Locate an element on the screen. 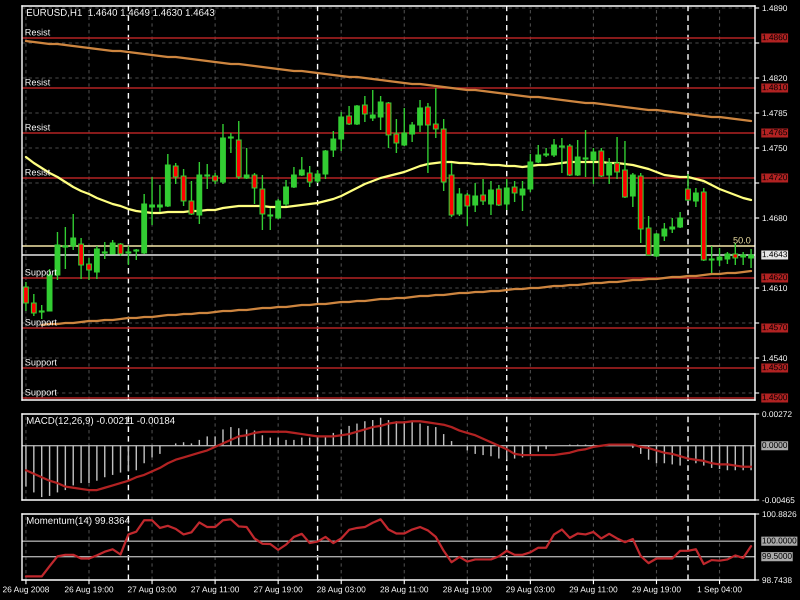 The image size is (800, 600). y-tick-label: 1.4890 is located at coordinates (775, 8).